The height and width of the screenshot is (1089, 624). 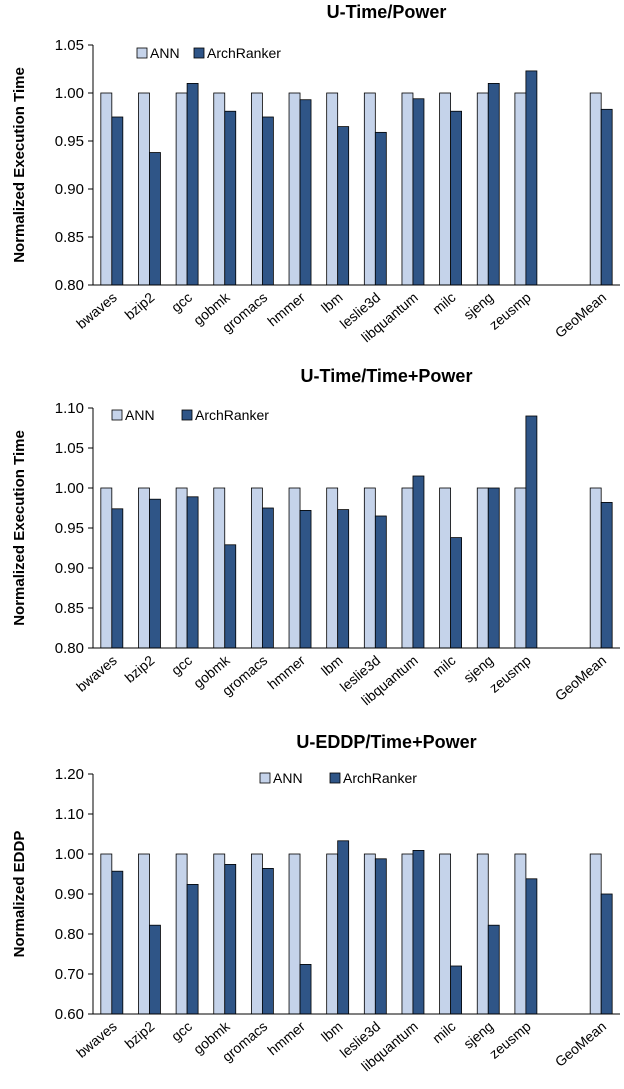 I want to click on bar-archranker-sjeng, so click(x=493, y=969).